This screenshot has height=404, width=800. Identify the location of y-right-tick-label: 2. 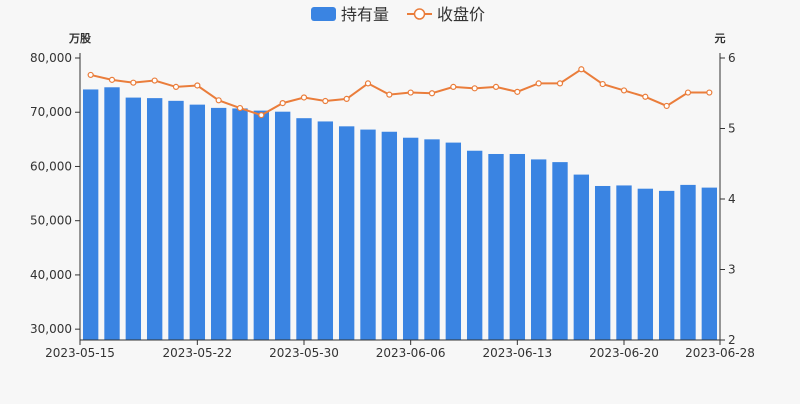
(732, 340).